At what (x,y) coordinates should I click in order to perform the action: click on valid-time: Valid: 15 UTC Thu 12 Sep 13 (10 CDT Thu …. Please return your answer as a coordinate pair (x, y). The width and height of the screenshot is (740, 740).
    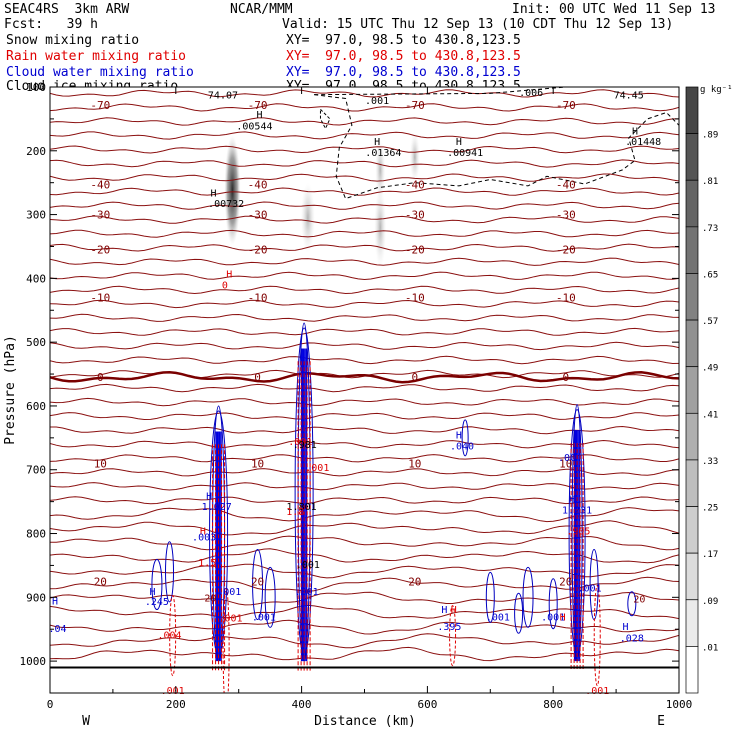
    Looking at the image, I should click on (478, 24).